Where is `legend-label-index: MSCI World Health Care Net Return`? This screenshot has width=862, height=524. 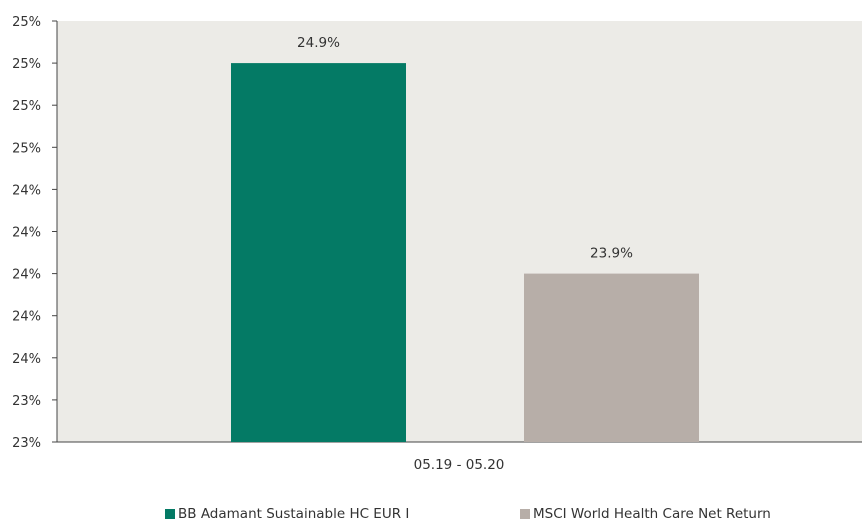 legend-label-index: MSCI World Health Care Net Return is located at coordinates (652, 514).